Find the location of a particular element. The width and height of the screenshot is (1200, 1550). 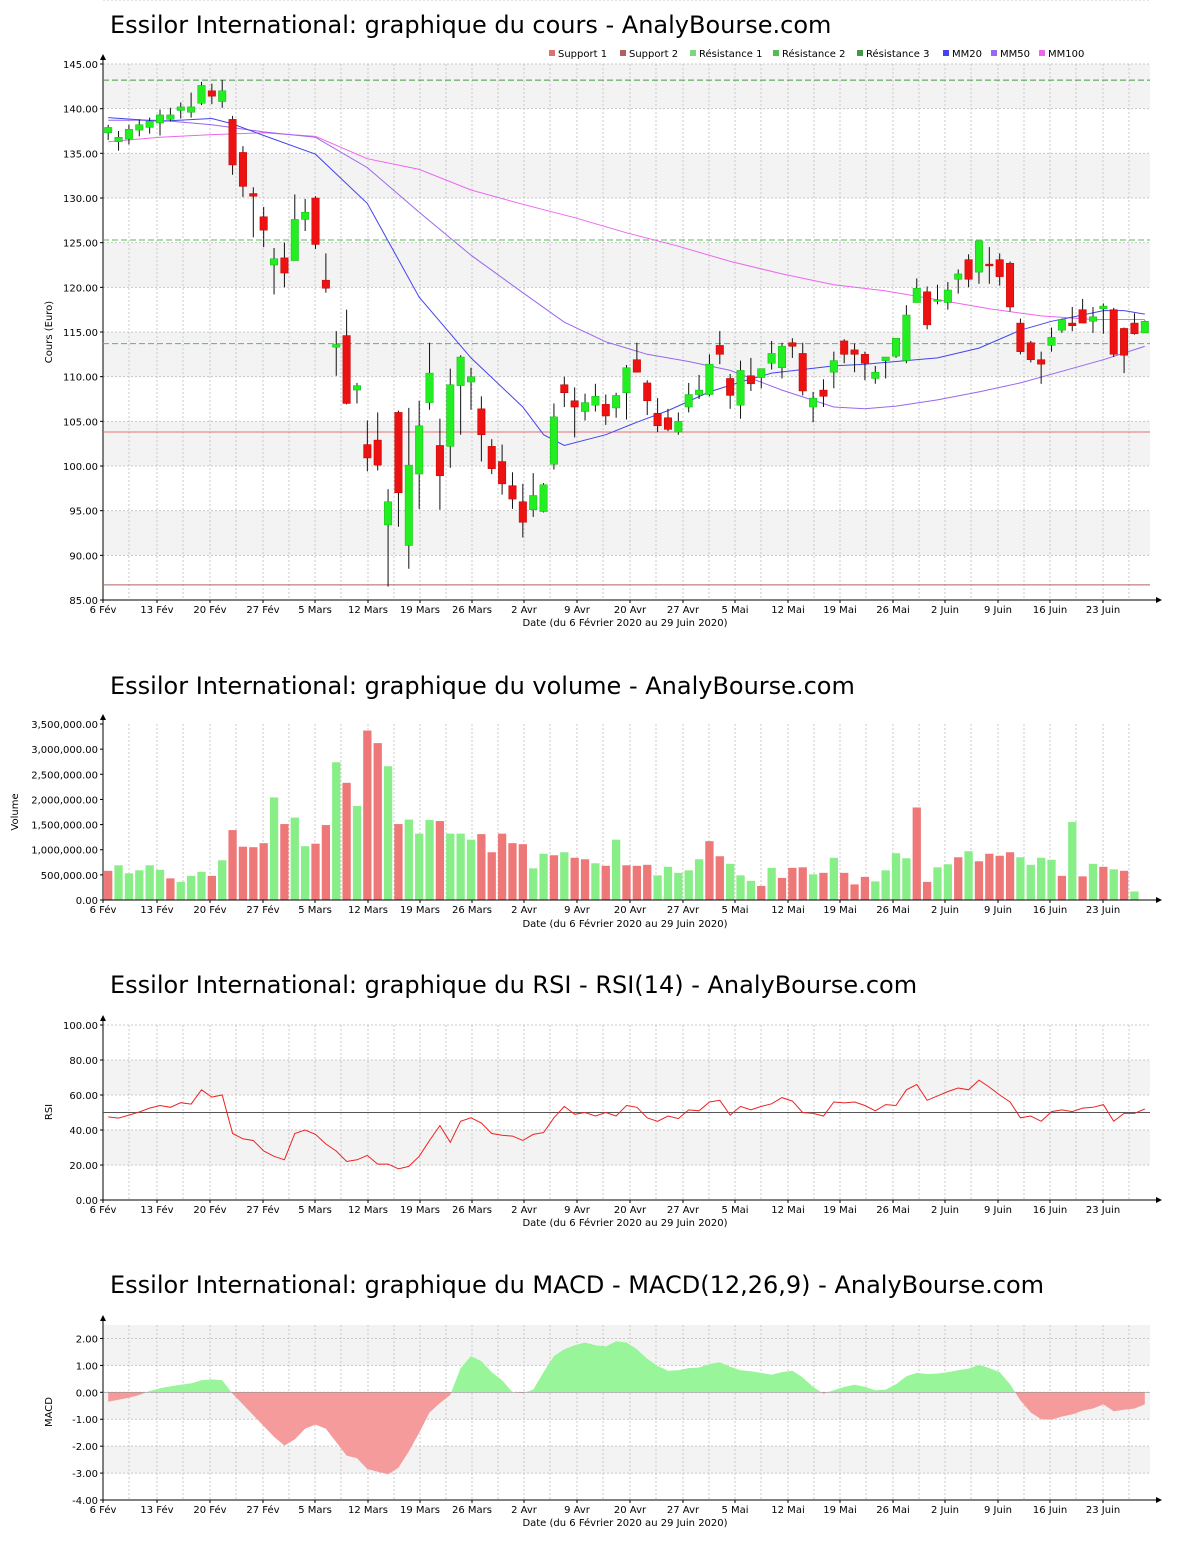

rsi-x-tick-label: 19 Mars is located at coordinates (420, 1210).